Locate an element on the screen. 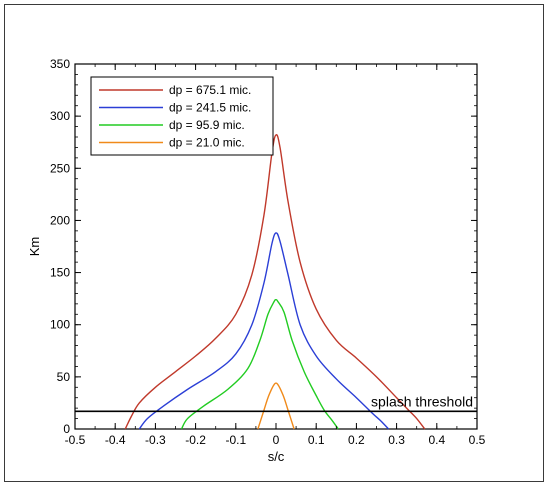 This screenshot has width=550, height=488. x-tick-label: 0.2 is located at coordinates (356, 440).